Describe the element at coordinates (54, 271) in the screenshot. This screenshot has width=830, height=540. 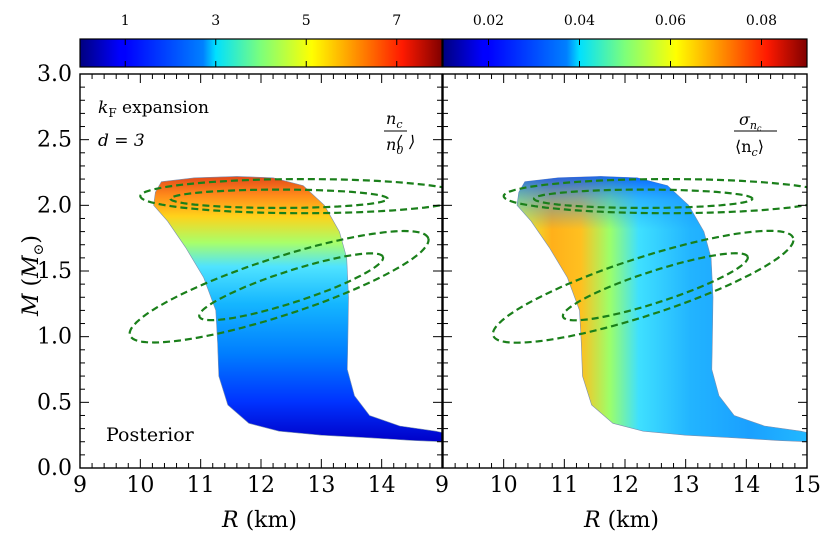
I see `y-tick-label: 1.5` at that location.